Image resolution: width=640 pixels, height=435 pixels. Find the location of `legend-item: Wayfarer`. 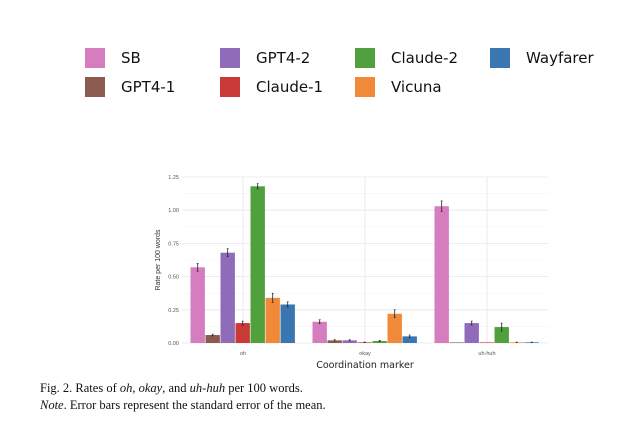

legend-item: Wayfarer is located at coordinates (542, 58).